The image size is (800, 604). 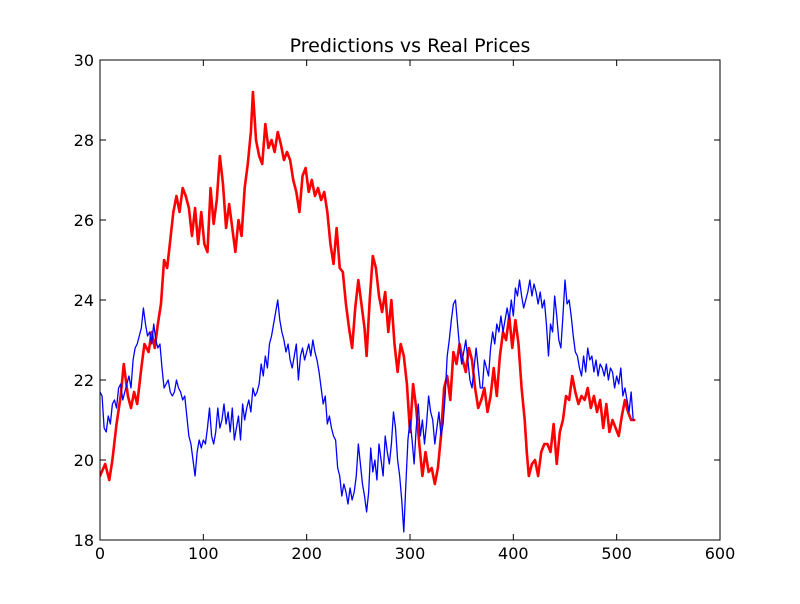 What do you see at coordinates (410, 46) in the screenshot?
I see `chart-title: Predictions vs Real Prices` at bounding box center [410, 46].